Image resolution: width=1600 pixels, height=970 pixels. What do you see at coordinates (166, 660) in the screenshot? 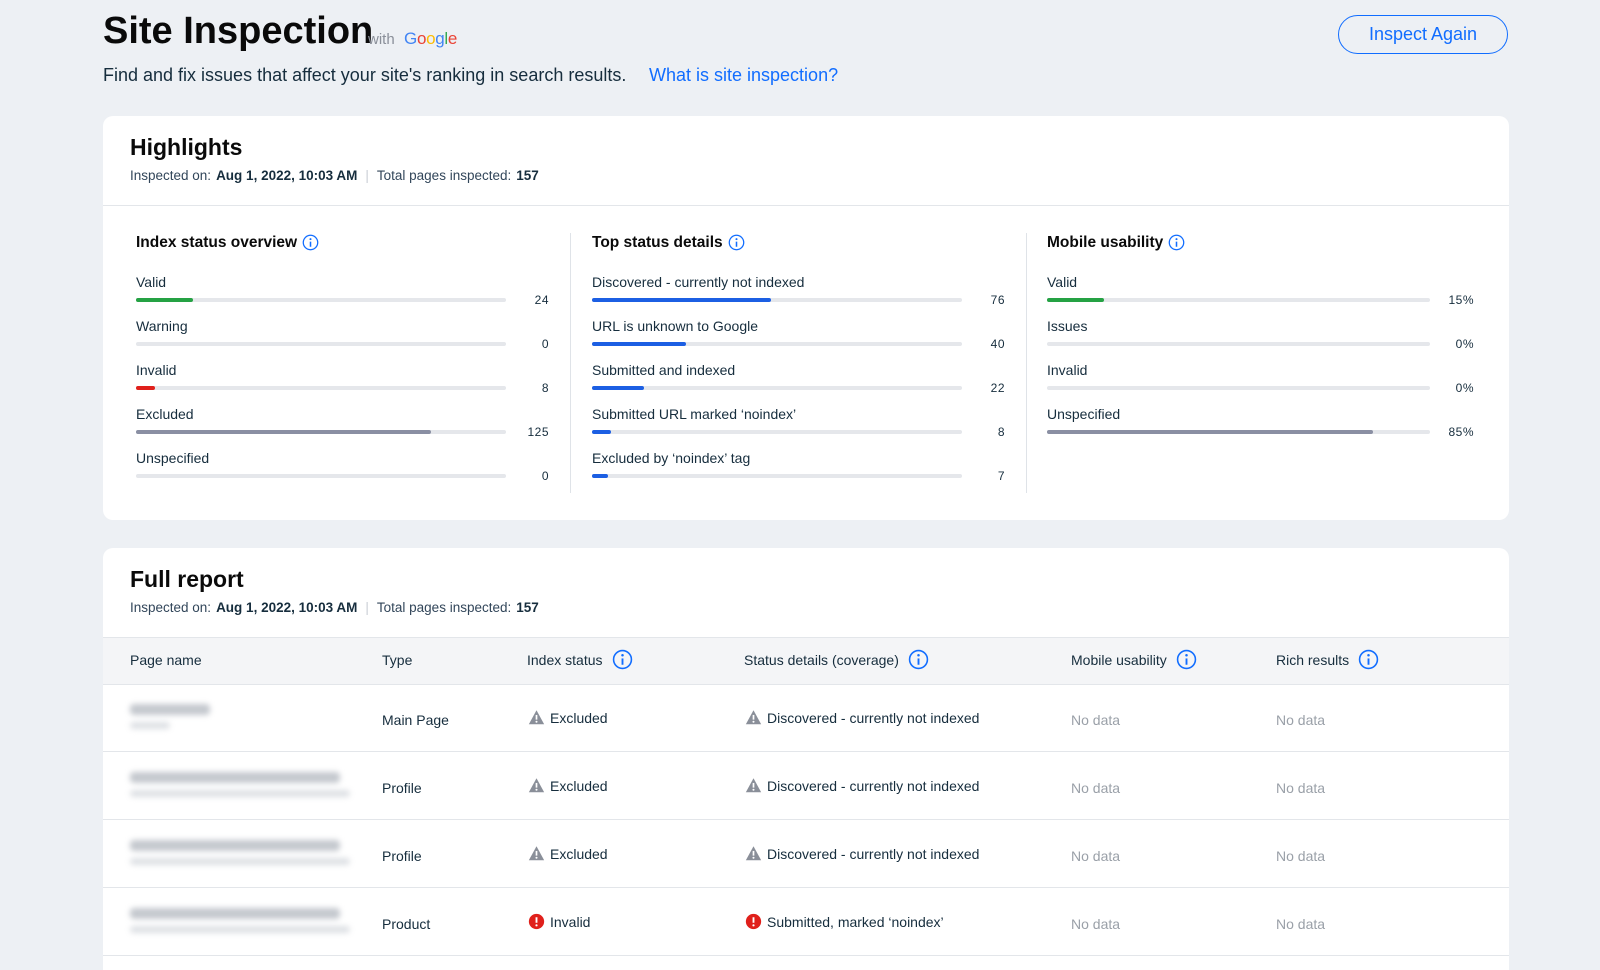
I see `column-header: Page name` at bounding box center [166, 660].